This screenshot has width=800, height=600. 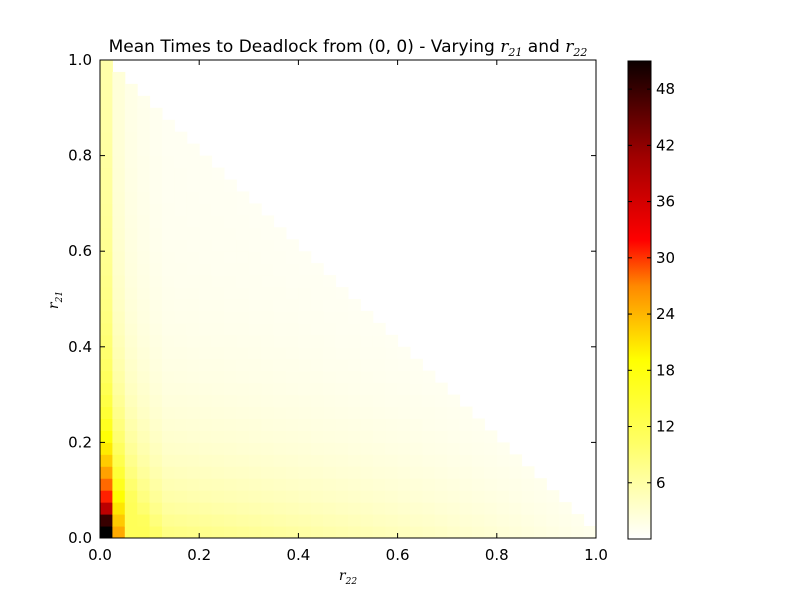 I want to click on colorbar-gradient, so click(x=639, y=300).